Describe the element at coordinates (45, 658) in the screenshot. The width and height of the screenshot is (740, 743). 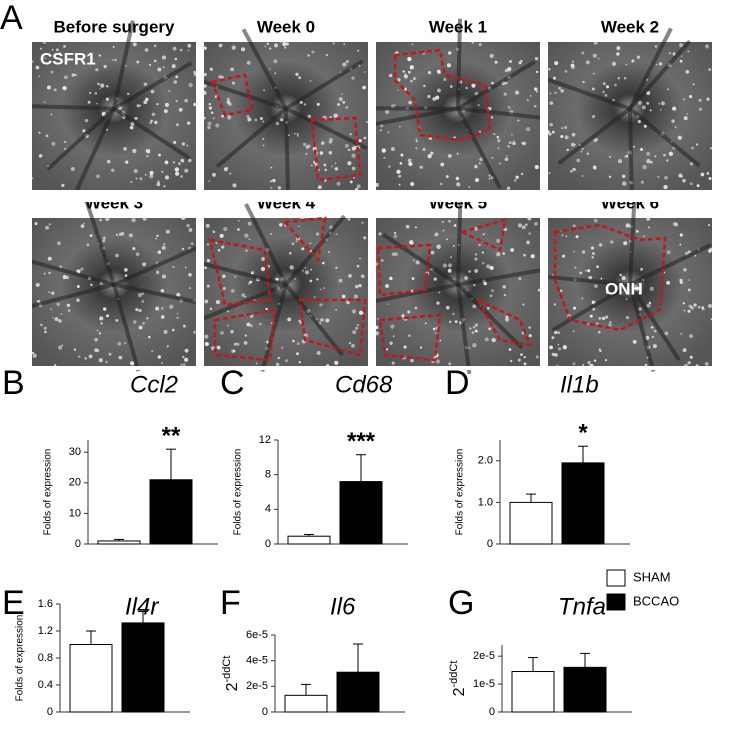
I see `y-tick-label: 0.8` at that location.